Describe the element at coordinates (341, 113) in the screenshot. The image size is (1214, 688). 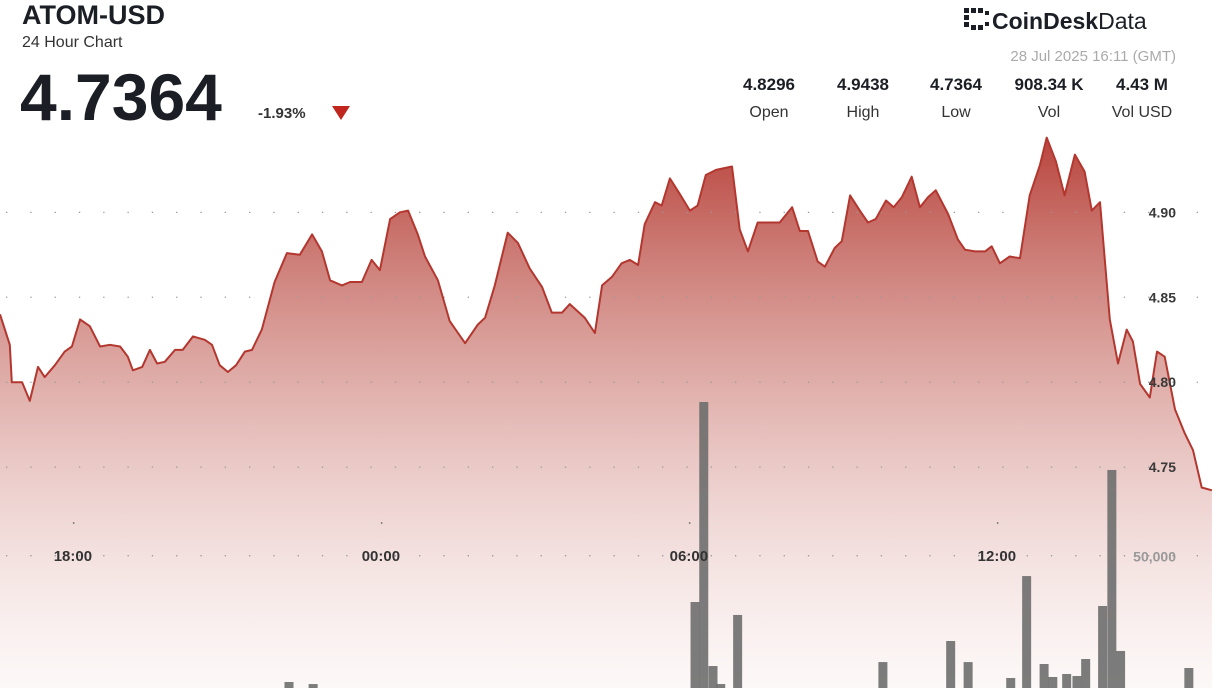
I see `down-arrow` at that location.